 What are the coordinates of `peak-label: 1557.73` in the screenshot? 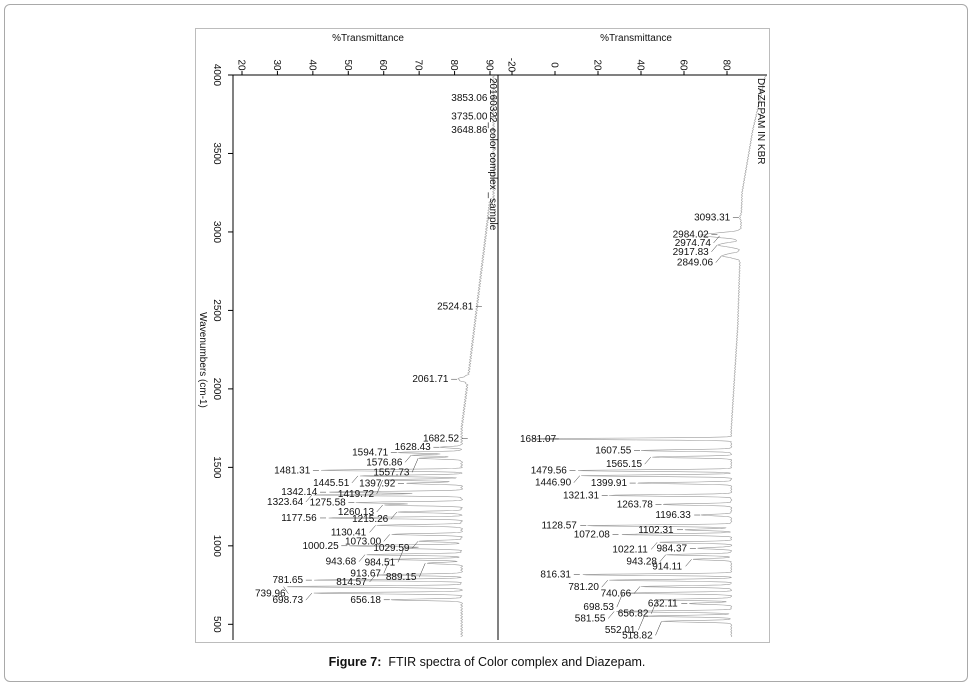 It's located at (391, 472).